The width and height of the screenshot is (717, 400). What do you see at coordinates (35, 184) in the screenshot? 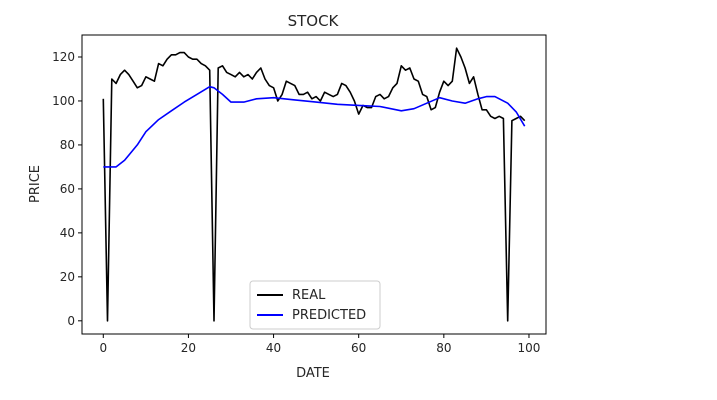
I see `y-axis-label: PRICE` at bounding box center [35, 184].